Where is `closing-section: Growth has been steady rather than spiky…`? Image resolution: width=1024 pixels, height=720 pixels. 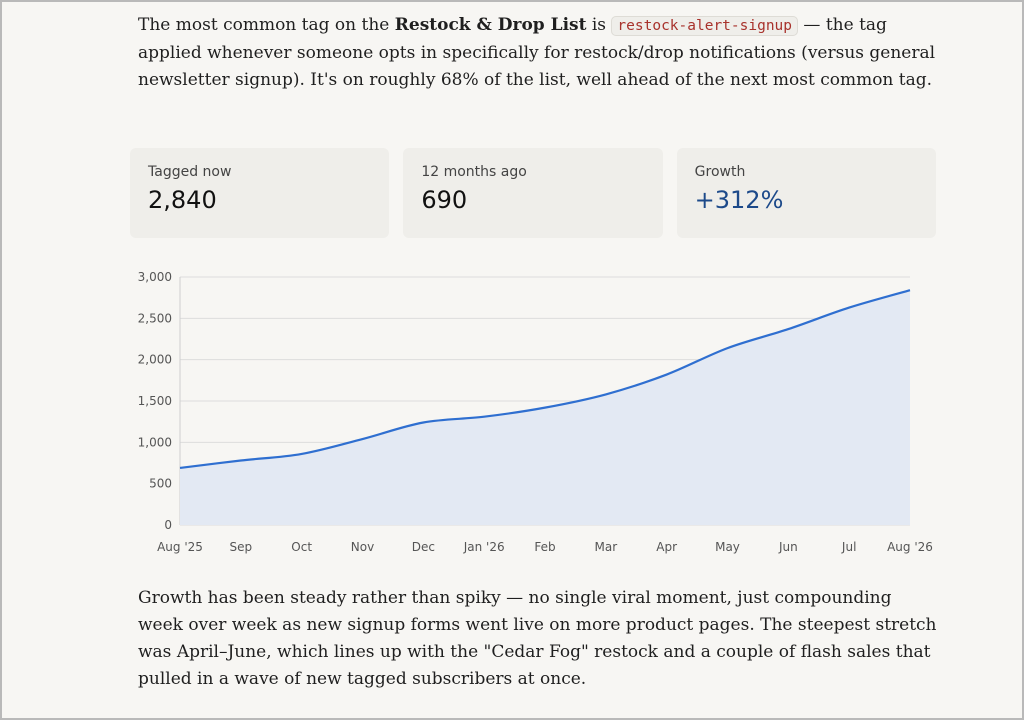 closing-section: Growth has been steady rather than spiky… is located at coordinates (538, 639).